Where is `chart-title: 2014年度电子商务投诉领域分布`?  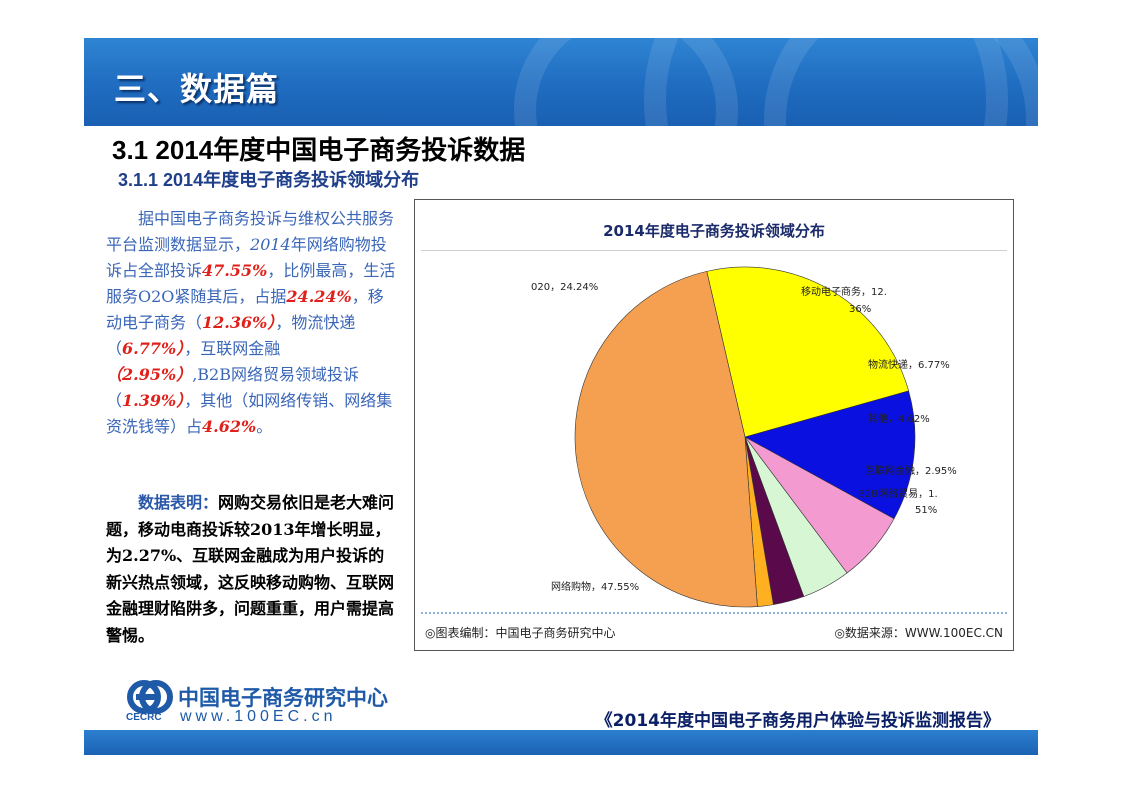 chart-title: 2014年度电子商务投诉领域分布 is located at coordinates (714, 231).